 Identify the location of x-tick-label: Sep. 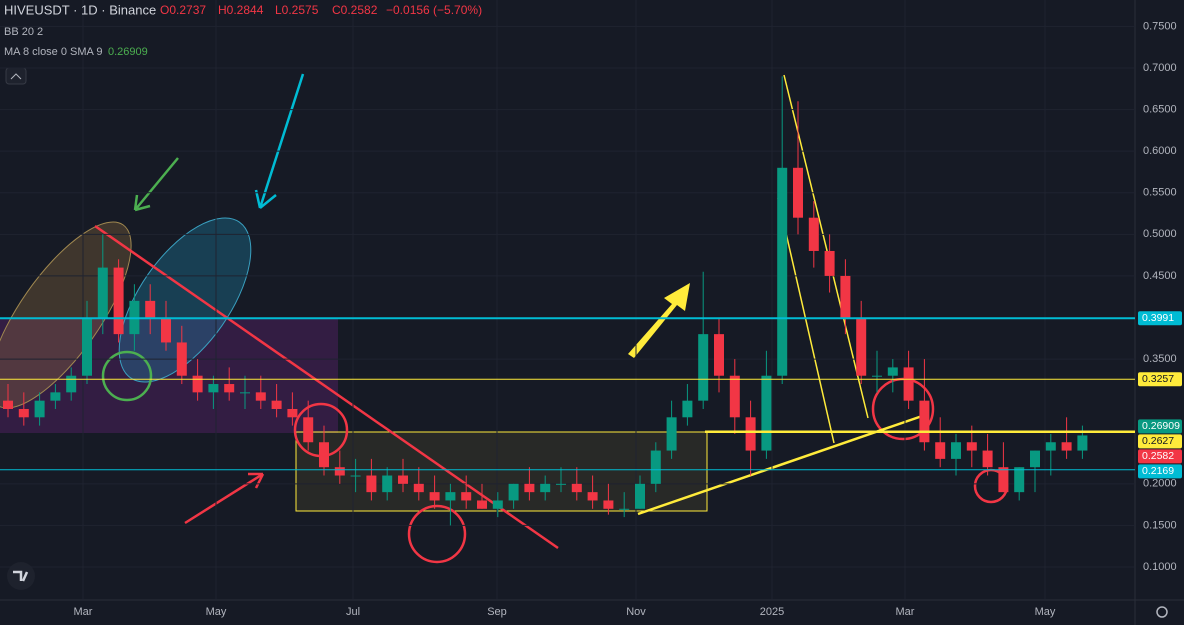
(497, 612).